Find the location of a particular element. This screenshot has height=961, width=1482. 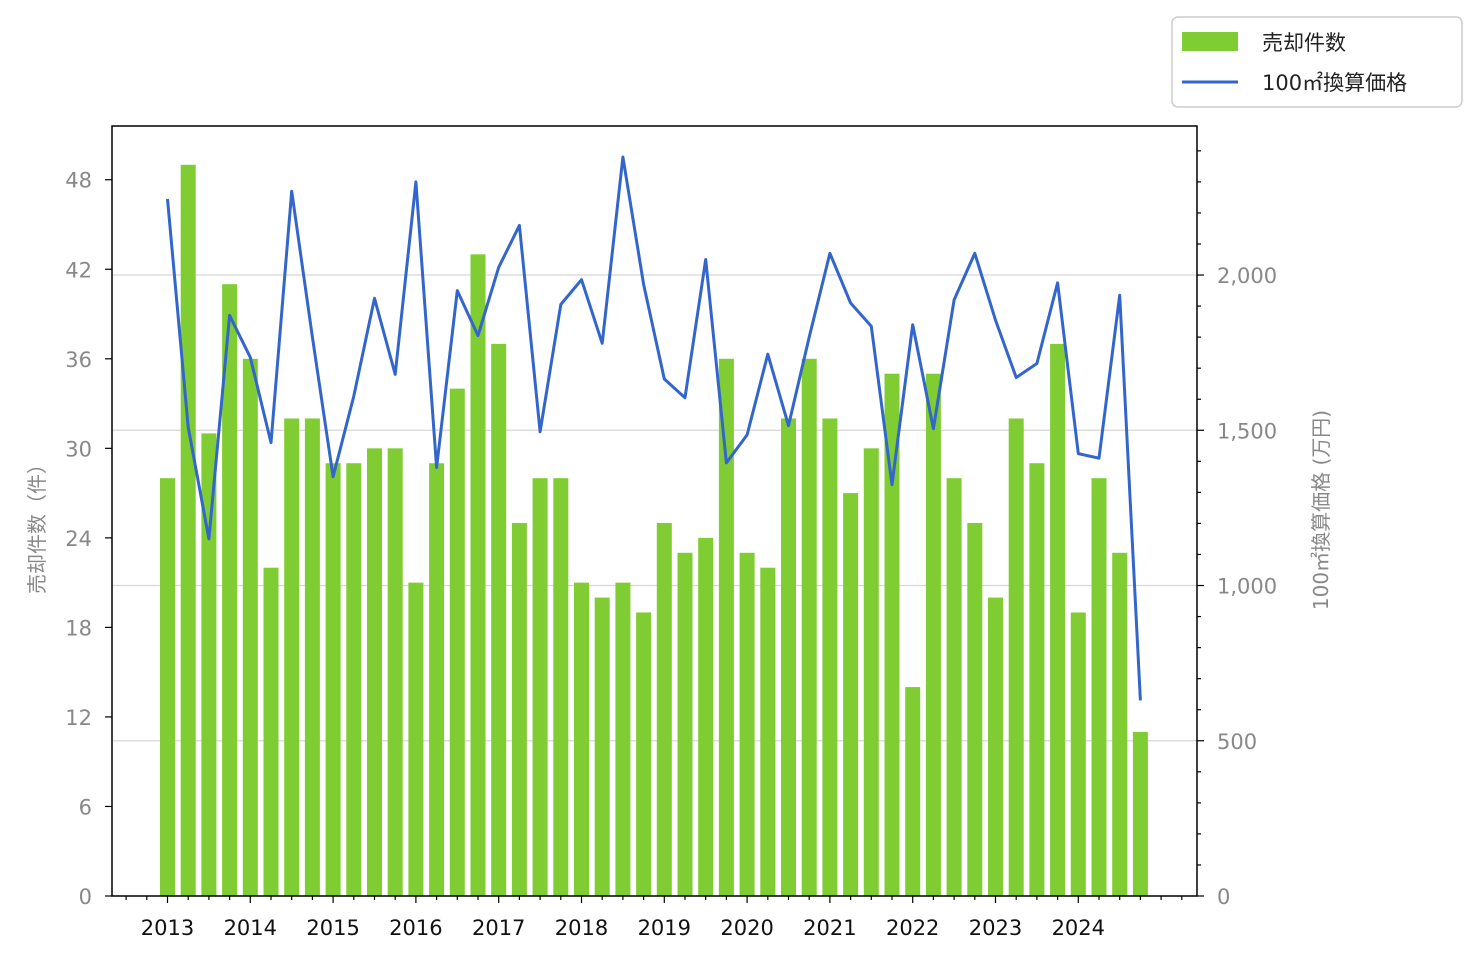

x-tick-label: 2013 is located at coordinates (167, 928).